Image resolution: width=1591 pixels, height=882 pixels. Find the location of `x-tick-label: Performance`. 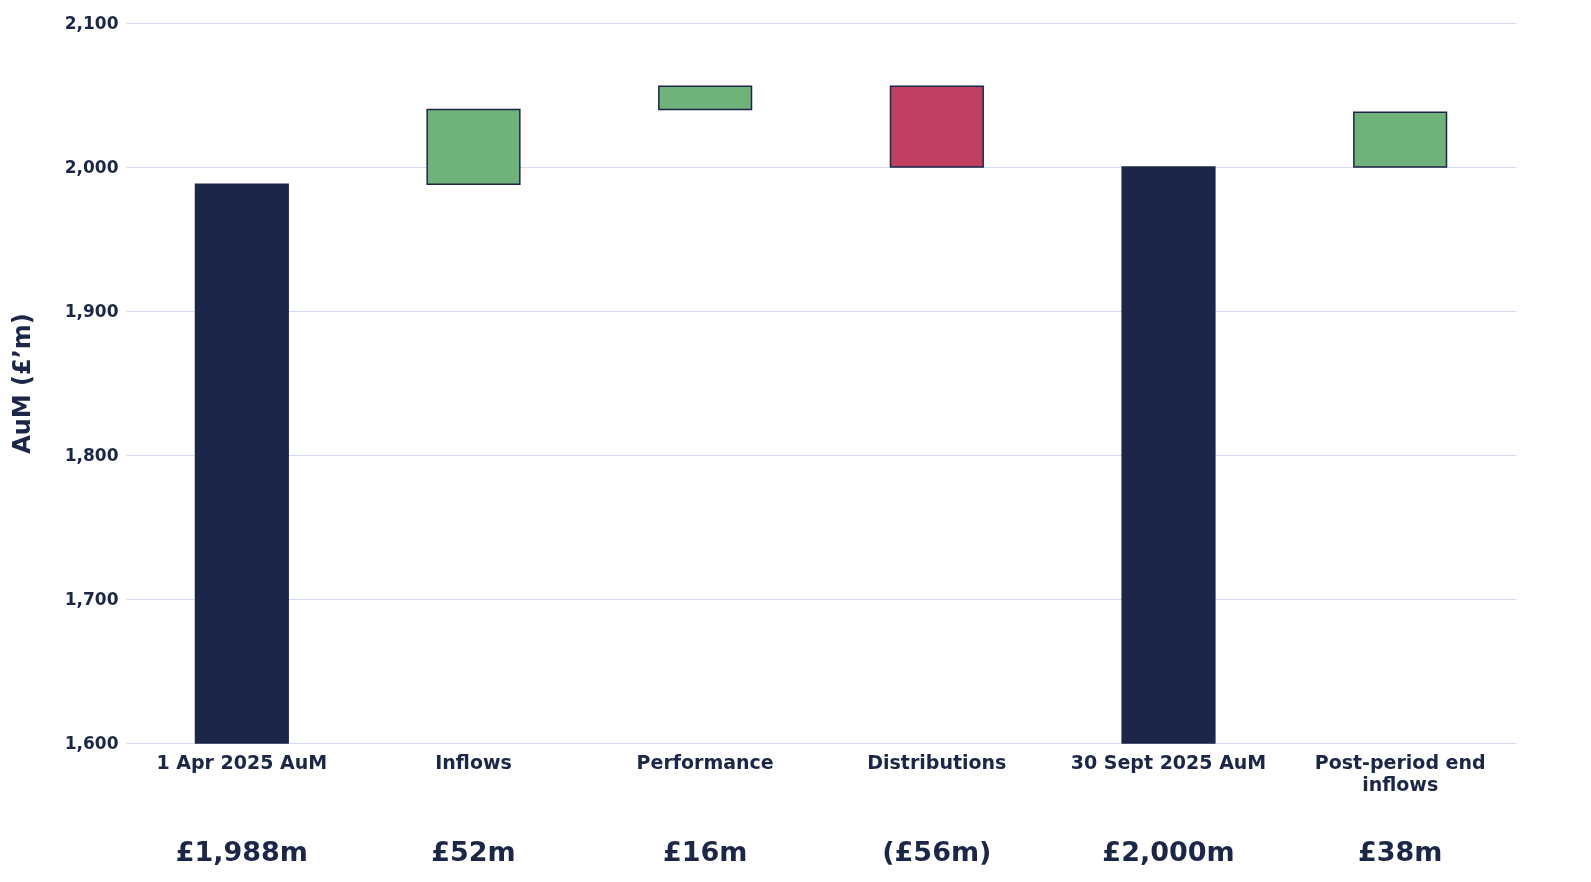

x-tick-label: Performance is located at coordinates (705, 761).